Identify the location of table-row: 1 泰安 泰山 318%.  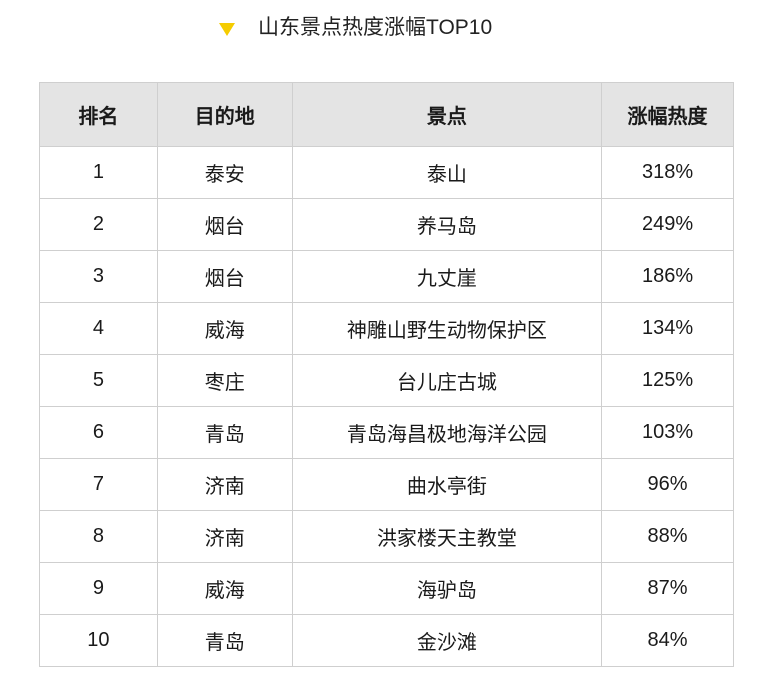
(386, 172).